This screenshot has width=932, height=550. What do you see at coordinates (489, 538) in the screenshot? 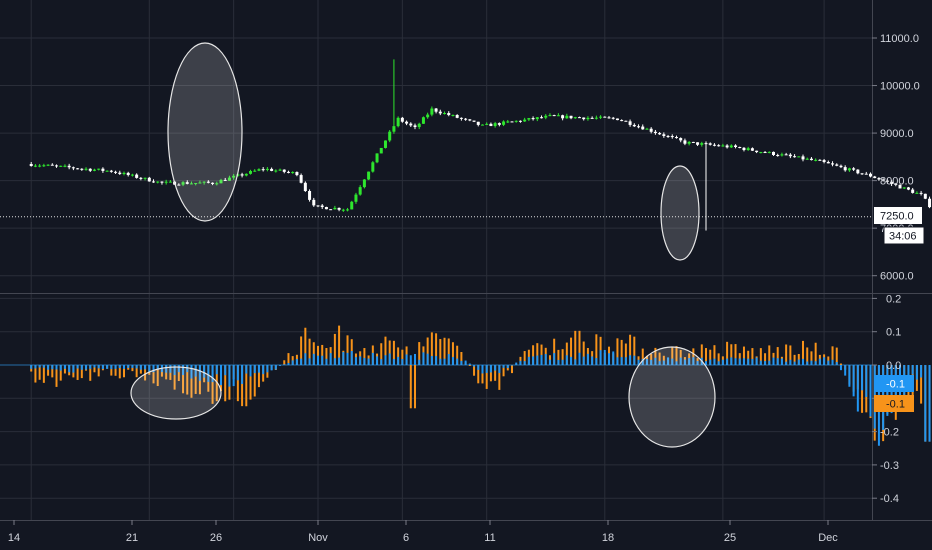
I see `time-tick-label: 11` at bounding box center [489, 538].